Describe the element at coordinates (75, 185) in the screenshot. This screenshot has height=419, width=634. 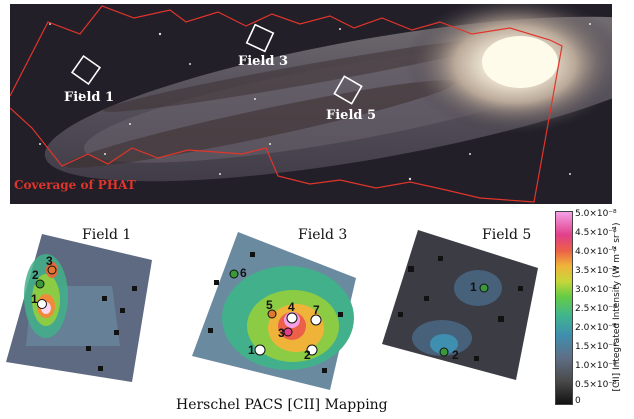
I see `coverage-label: Coverage of PHAT` at that location.